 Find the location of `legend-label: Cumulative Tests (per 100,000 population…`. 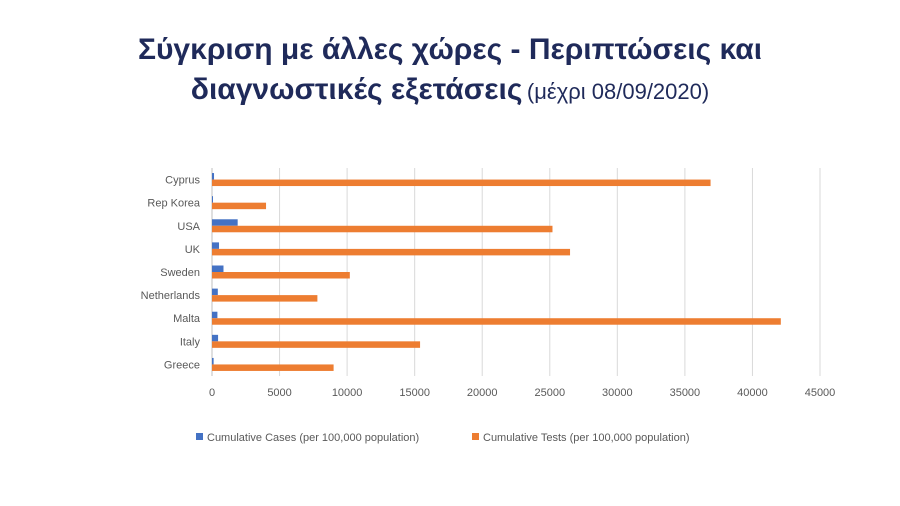

legend-label: Cumulative Tests (per 100,000 population… is located at coordinates (586, 438).